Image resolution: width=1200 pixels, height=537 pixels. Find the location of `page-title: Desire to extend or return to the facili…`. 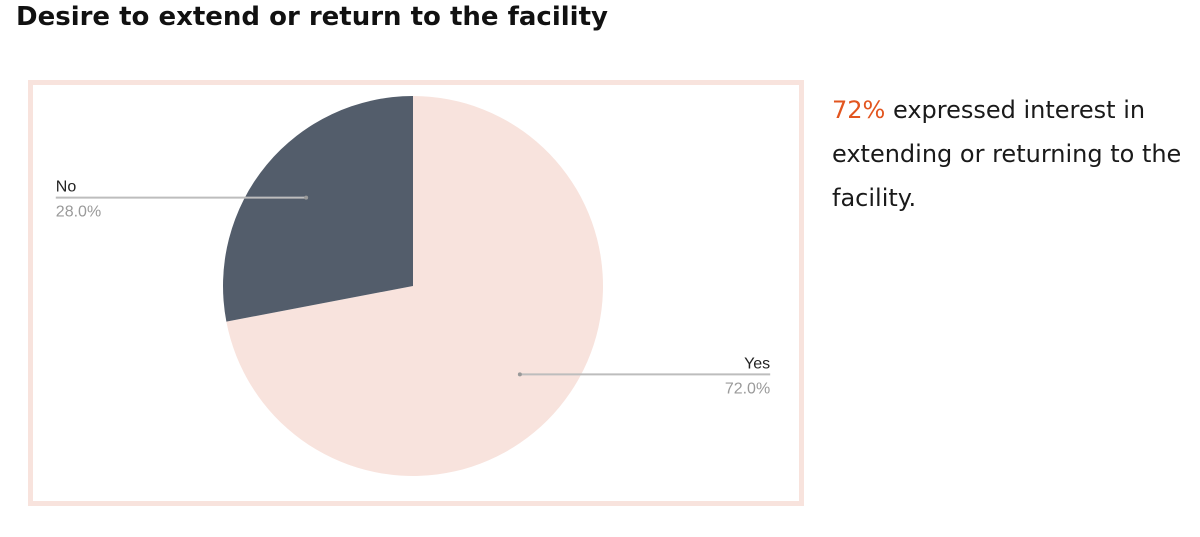

page-title: Desire to extend or return to the facili… is located at coordinates (312, 17).